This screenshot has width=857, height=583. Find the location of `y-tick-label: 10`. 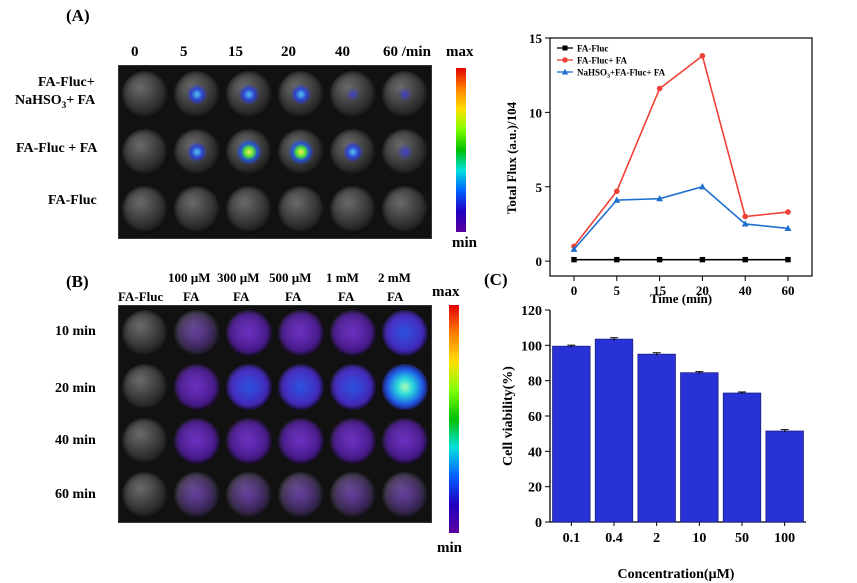

y-tick-label: 10 is located at coordinates (535, 112).